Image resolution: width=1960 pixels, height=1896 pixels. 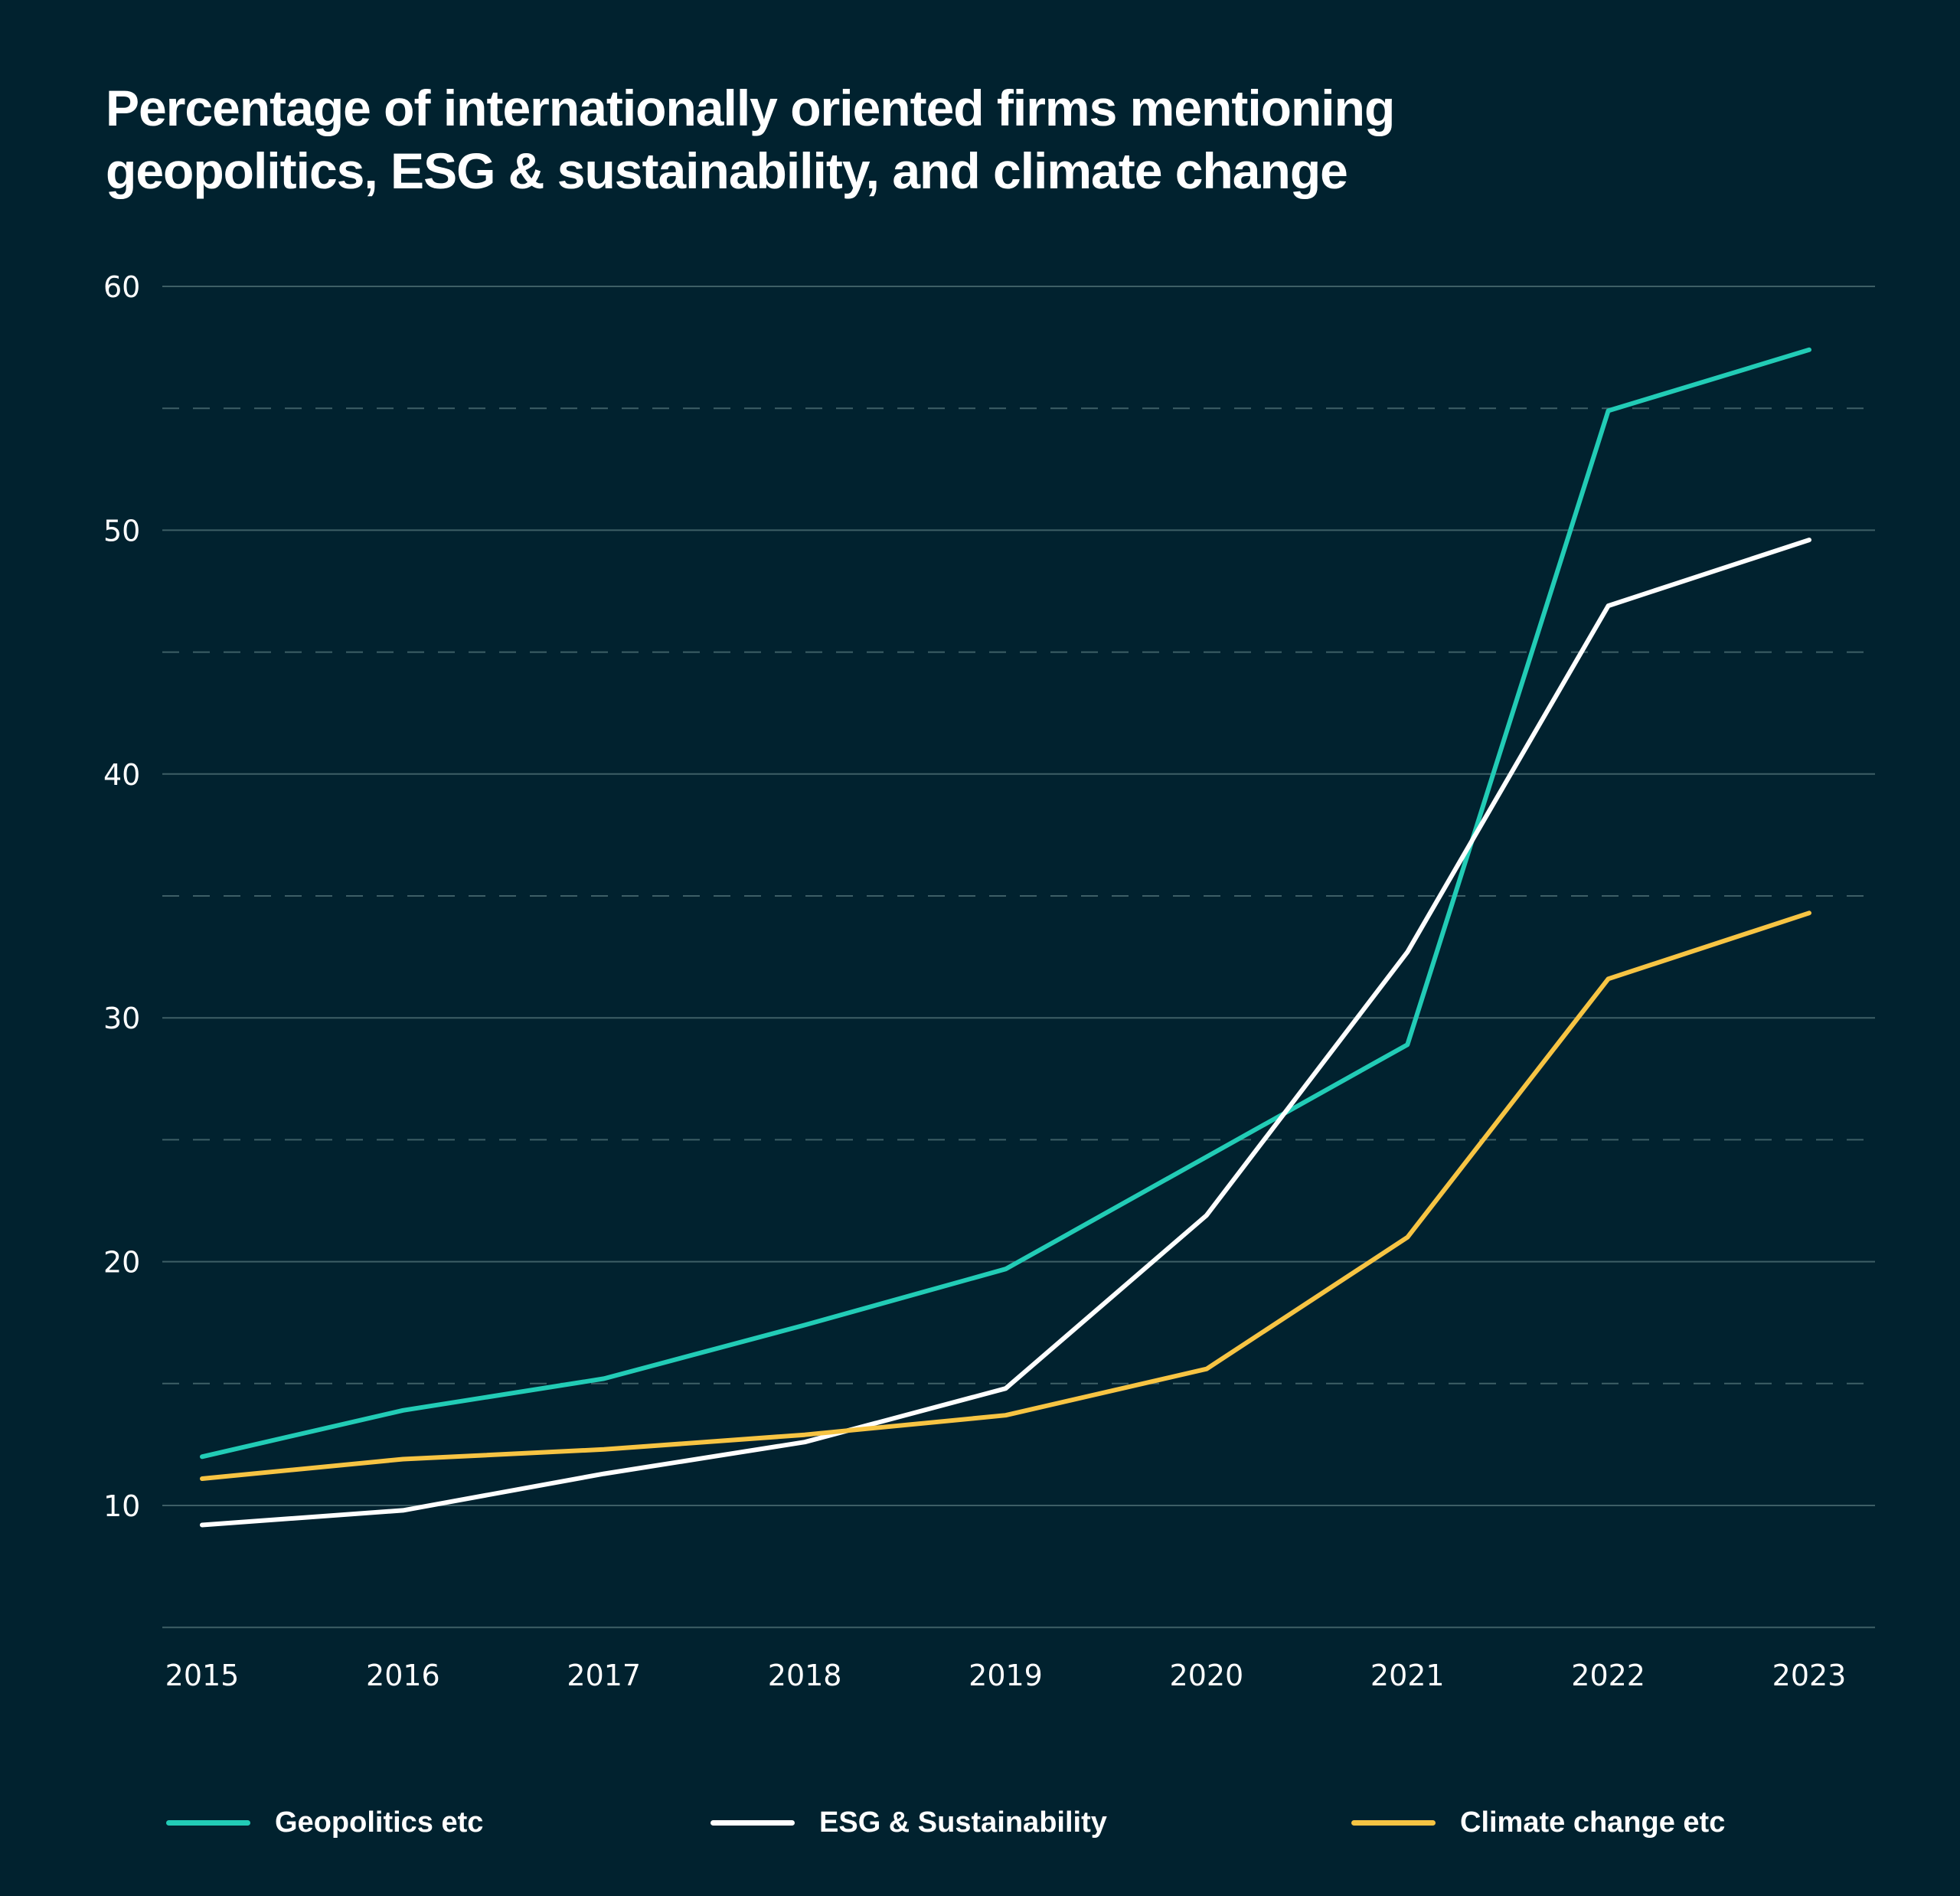 What do you see at coordinates (121, 775) in the screenshot?
I see `y-tick-label-40: 40` at bounding box center [121, 775].